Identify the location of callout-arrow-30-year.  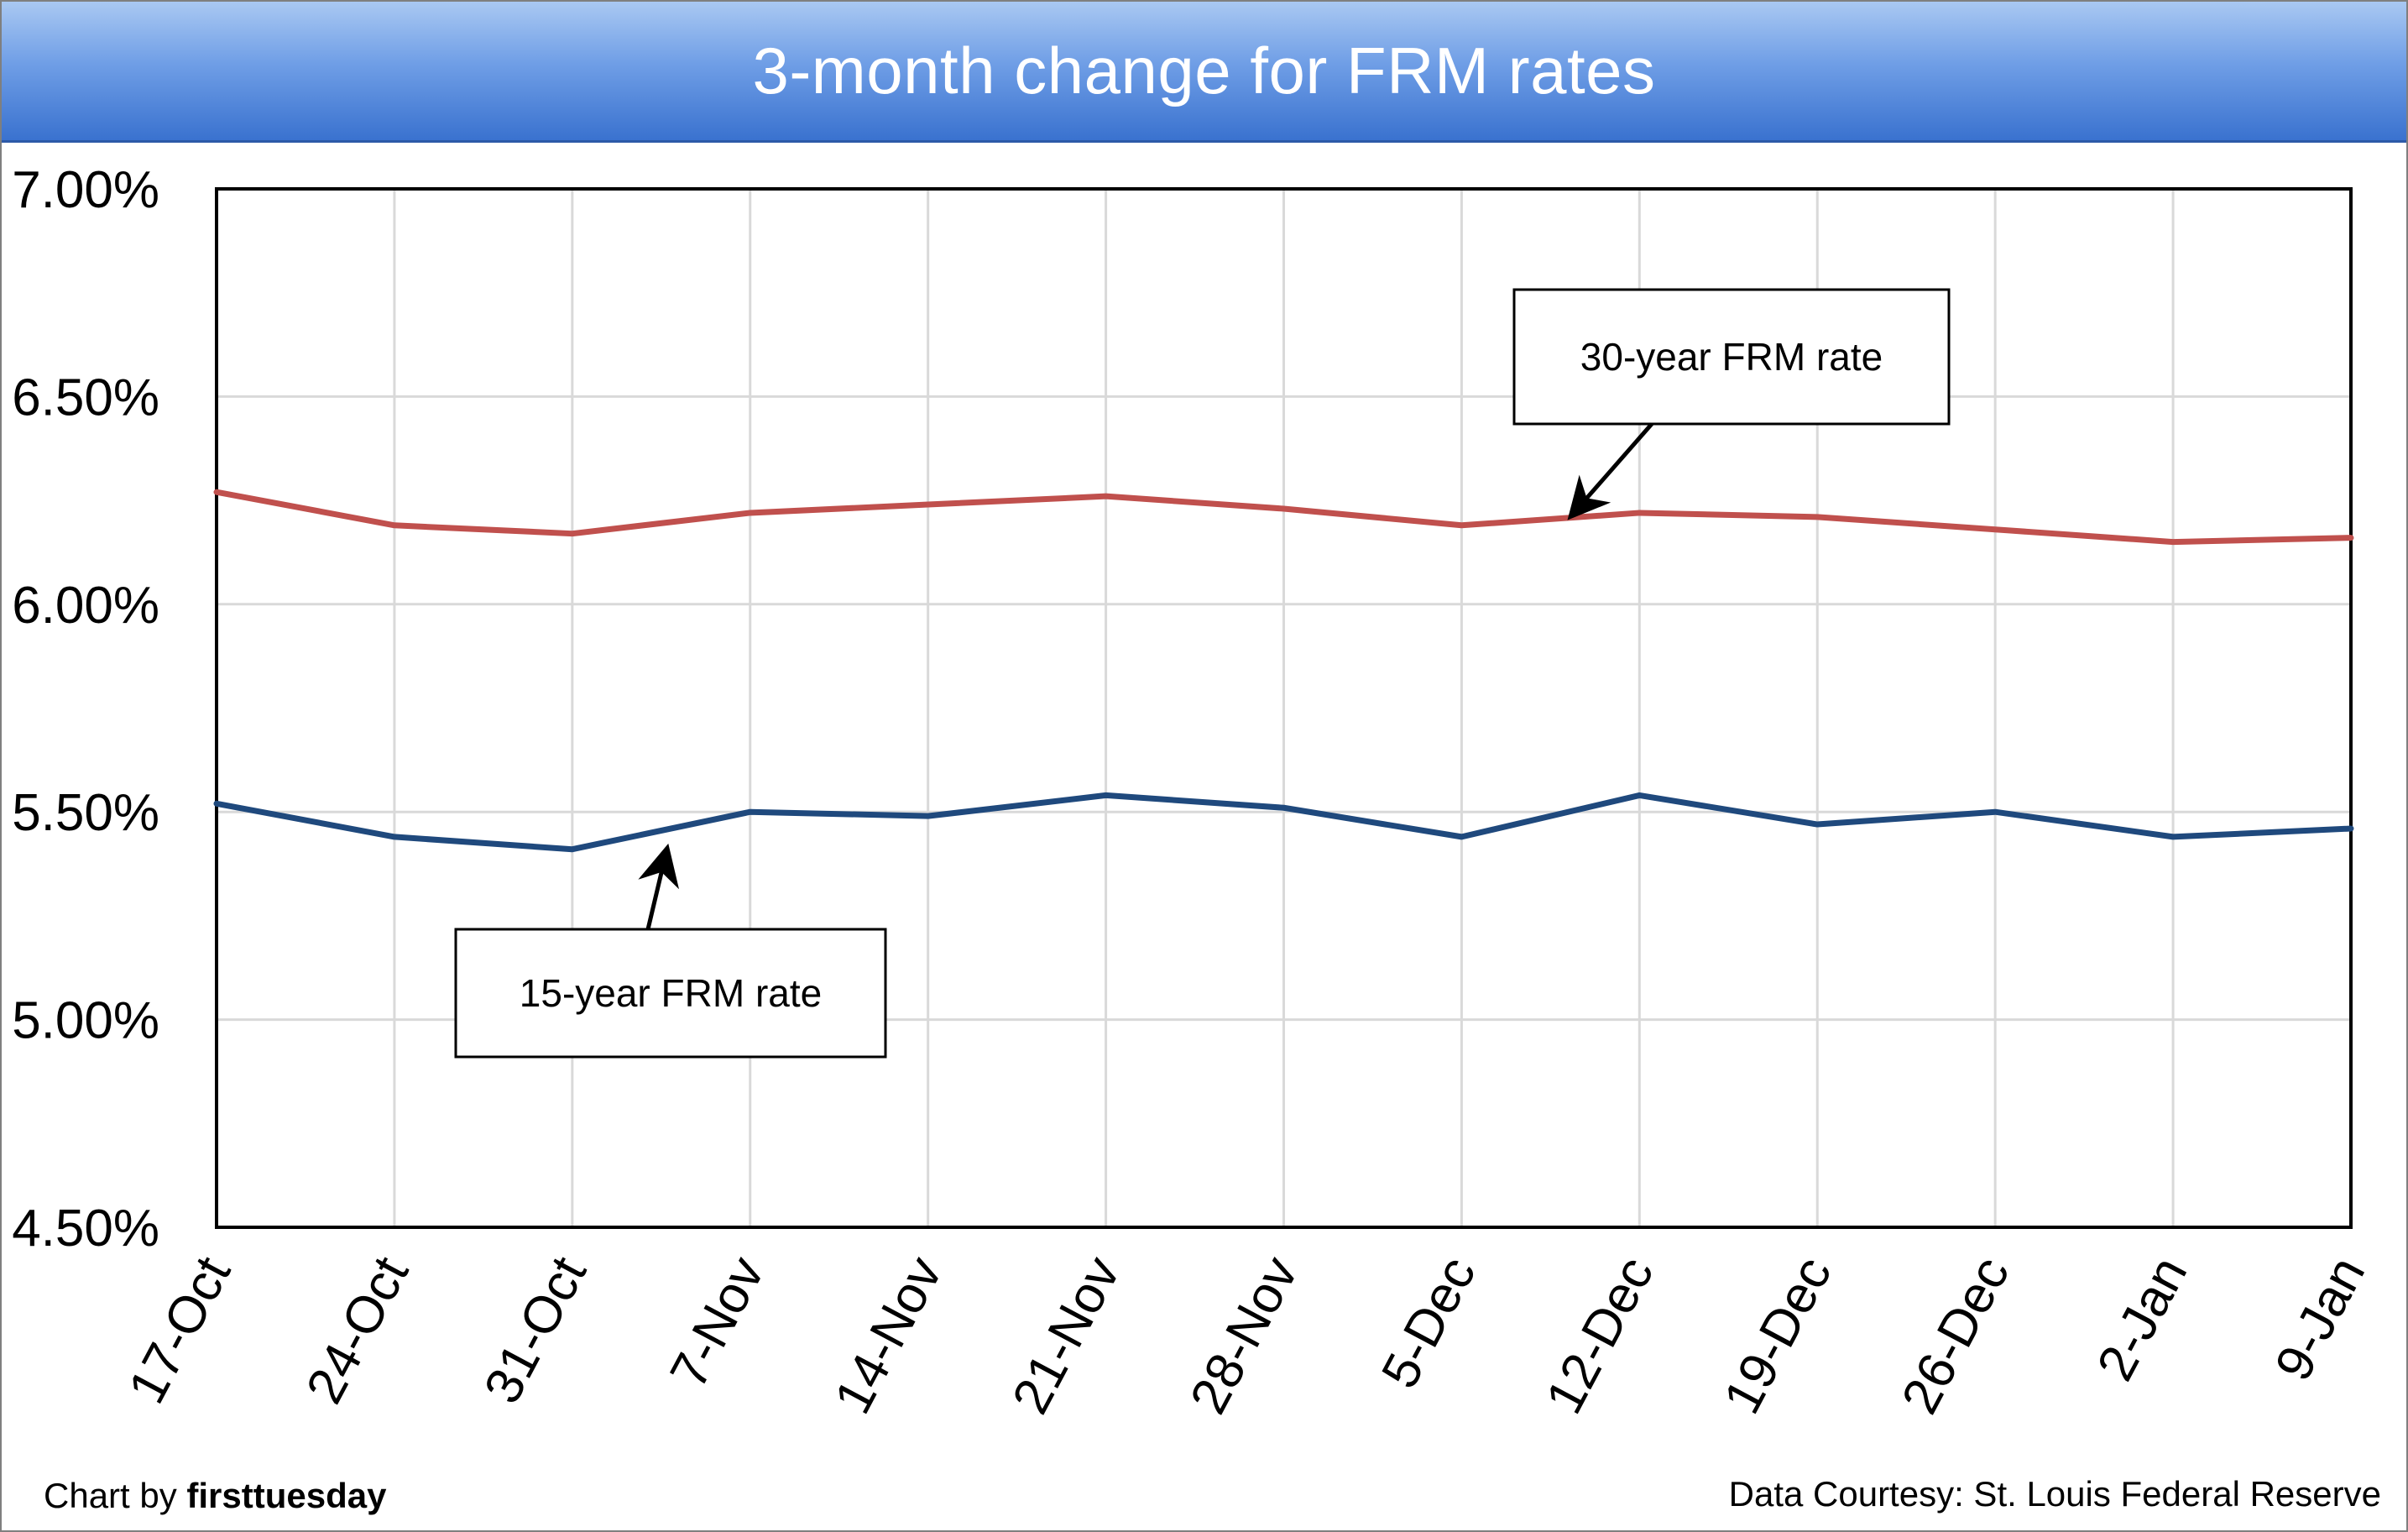
(1610, 471).